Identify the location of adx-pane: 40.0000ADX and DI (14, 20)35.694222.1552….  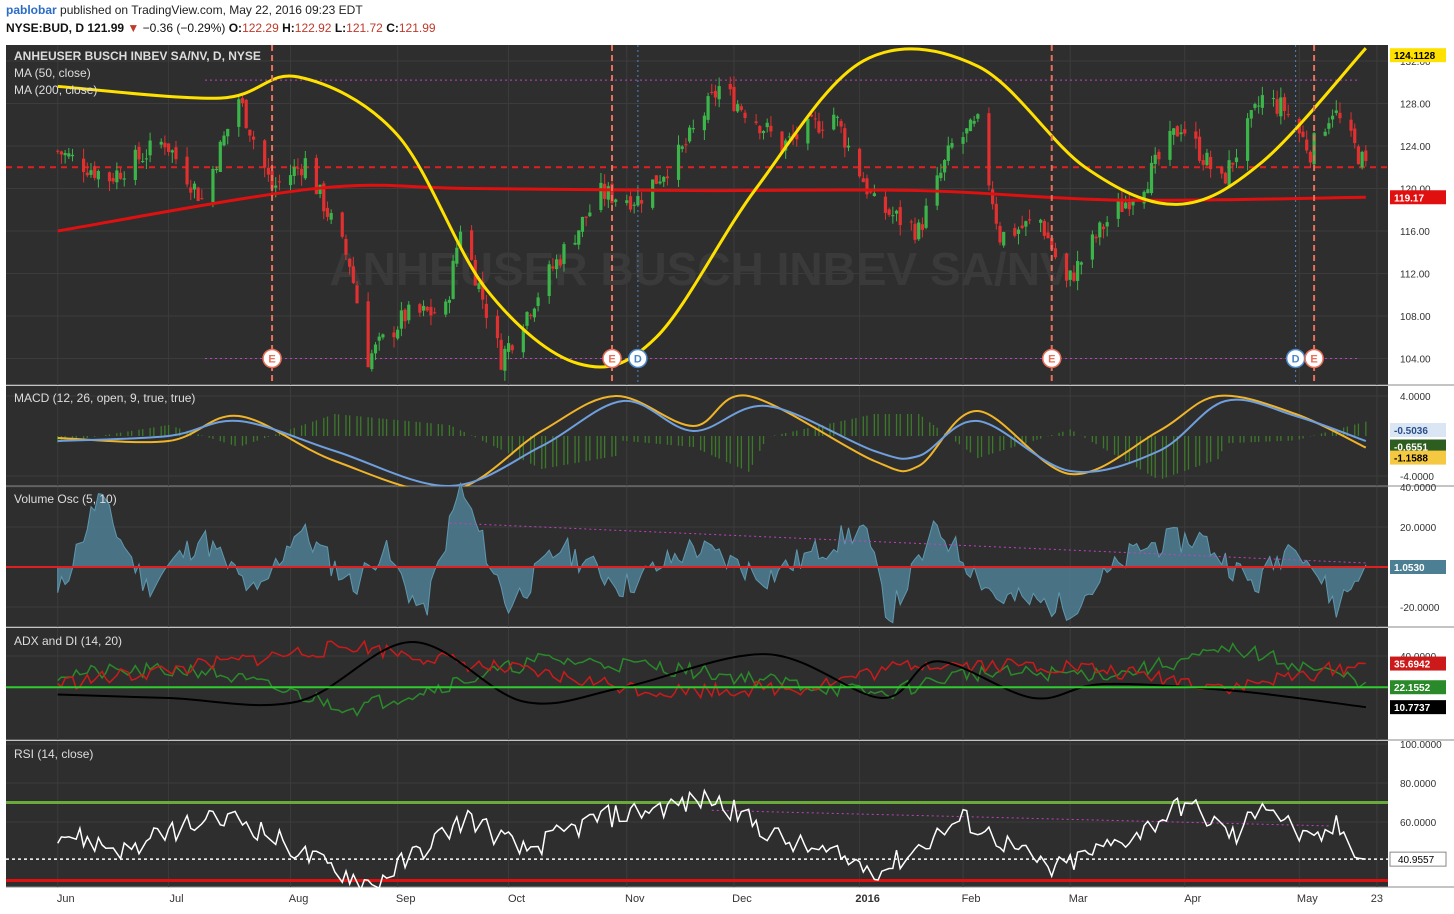
(730, 684).